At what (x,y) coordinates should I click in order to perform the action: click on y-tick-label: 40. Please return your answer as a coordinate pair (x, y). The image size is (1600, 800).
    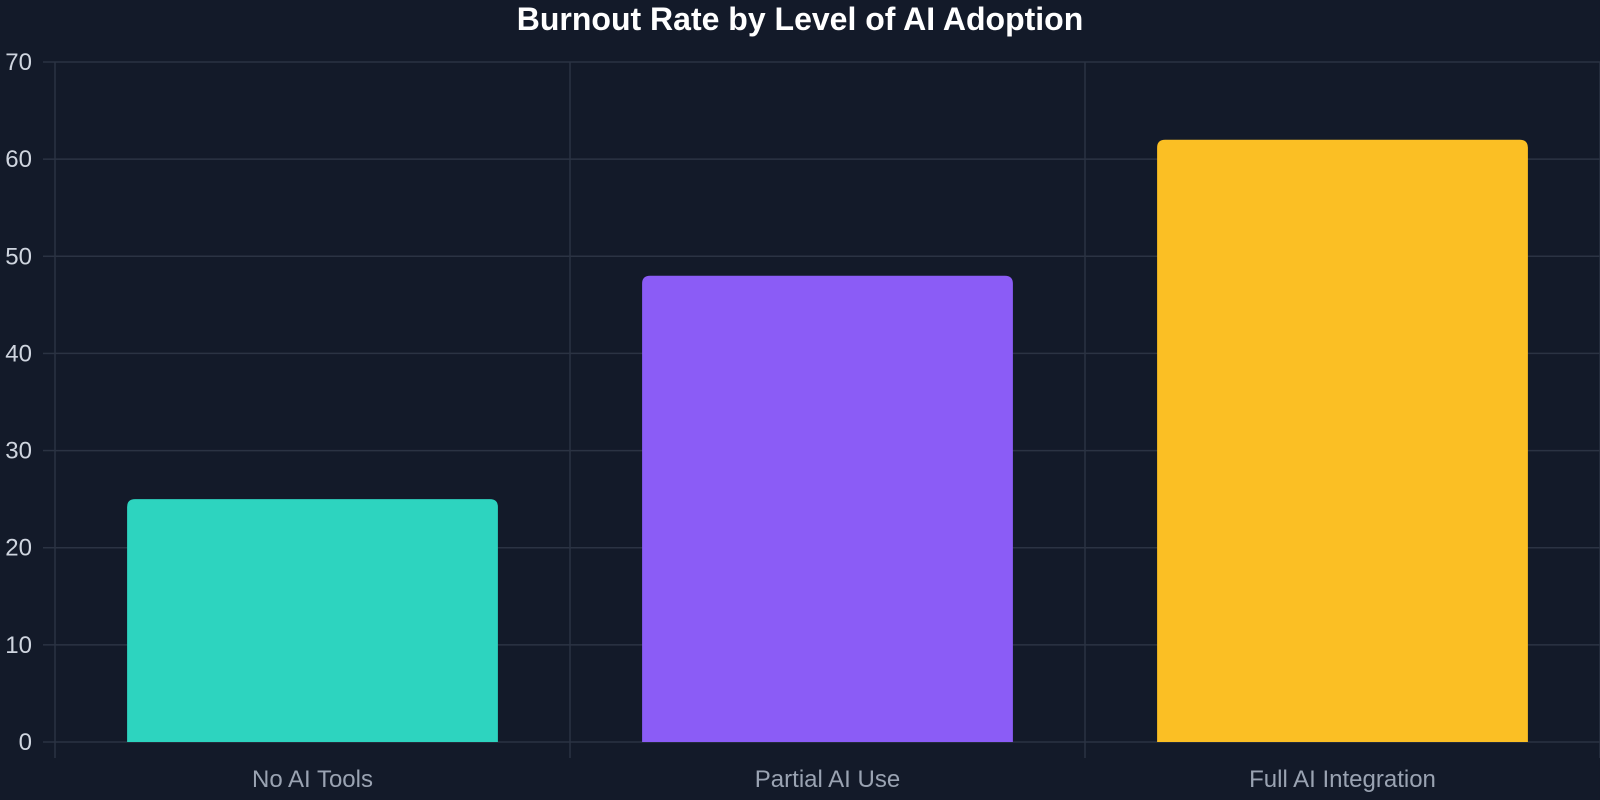
    Looking at the image, I should click on (18, 353).